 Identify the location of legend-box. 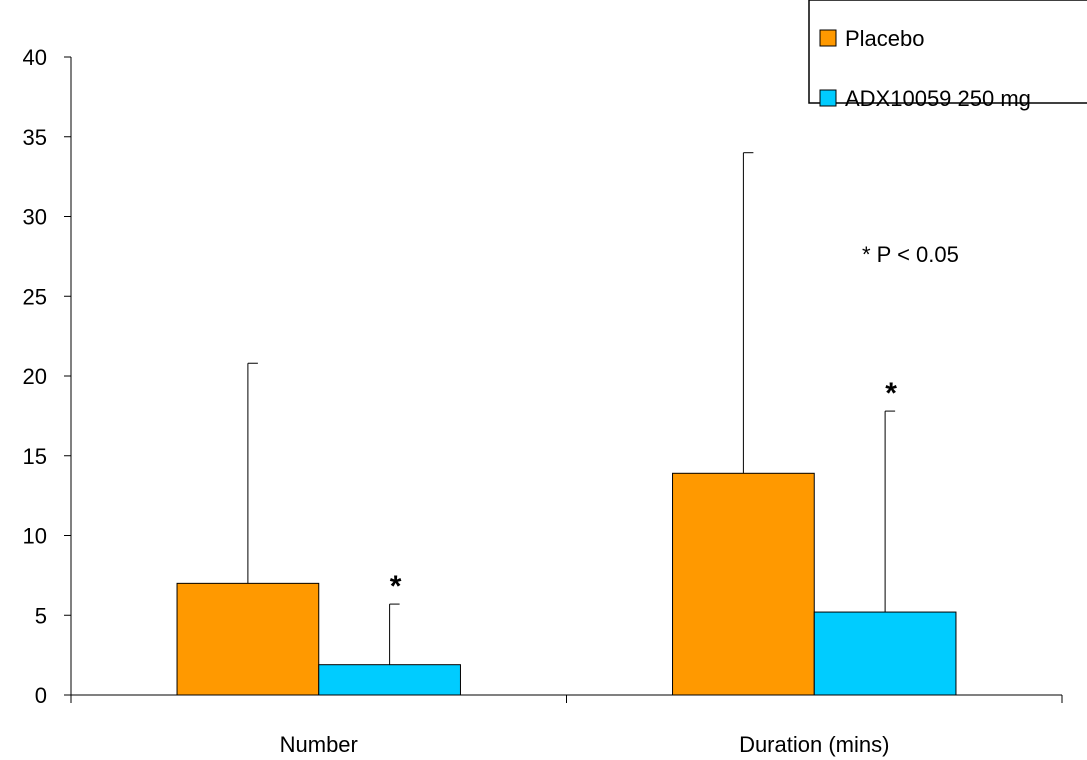
(947, 52).